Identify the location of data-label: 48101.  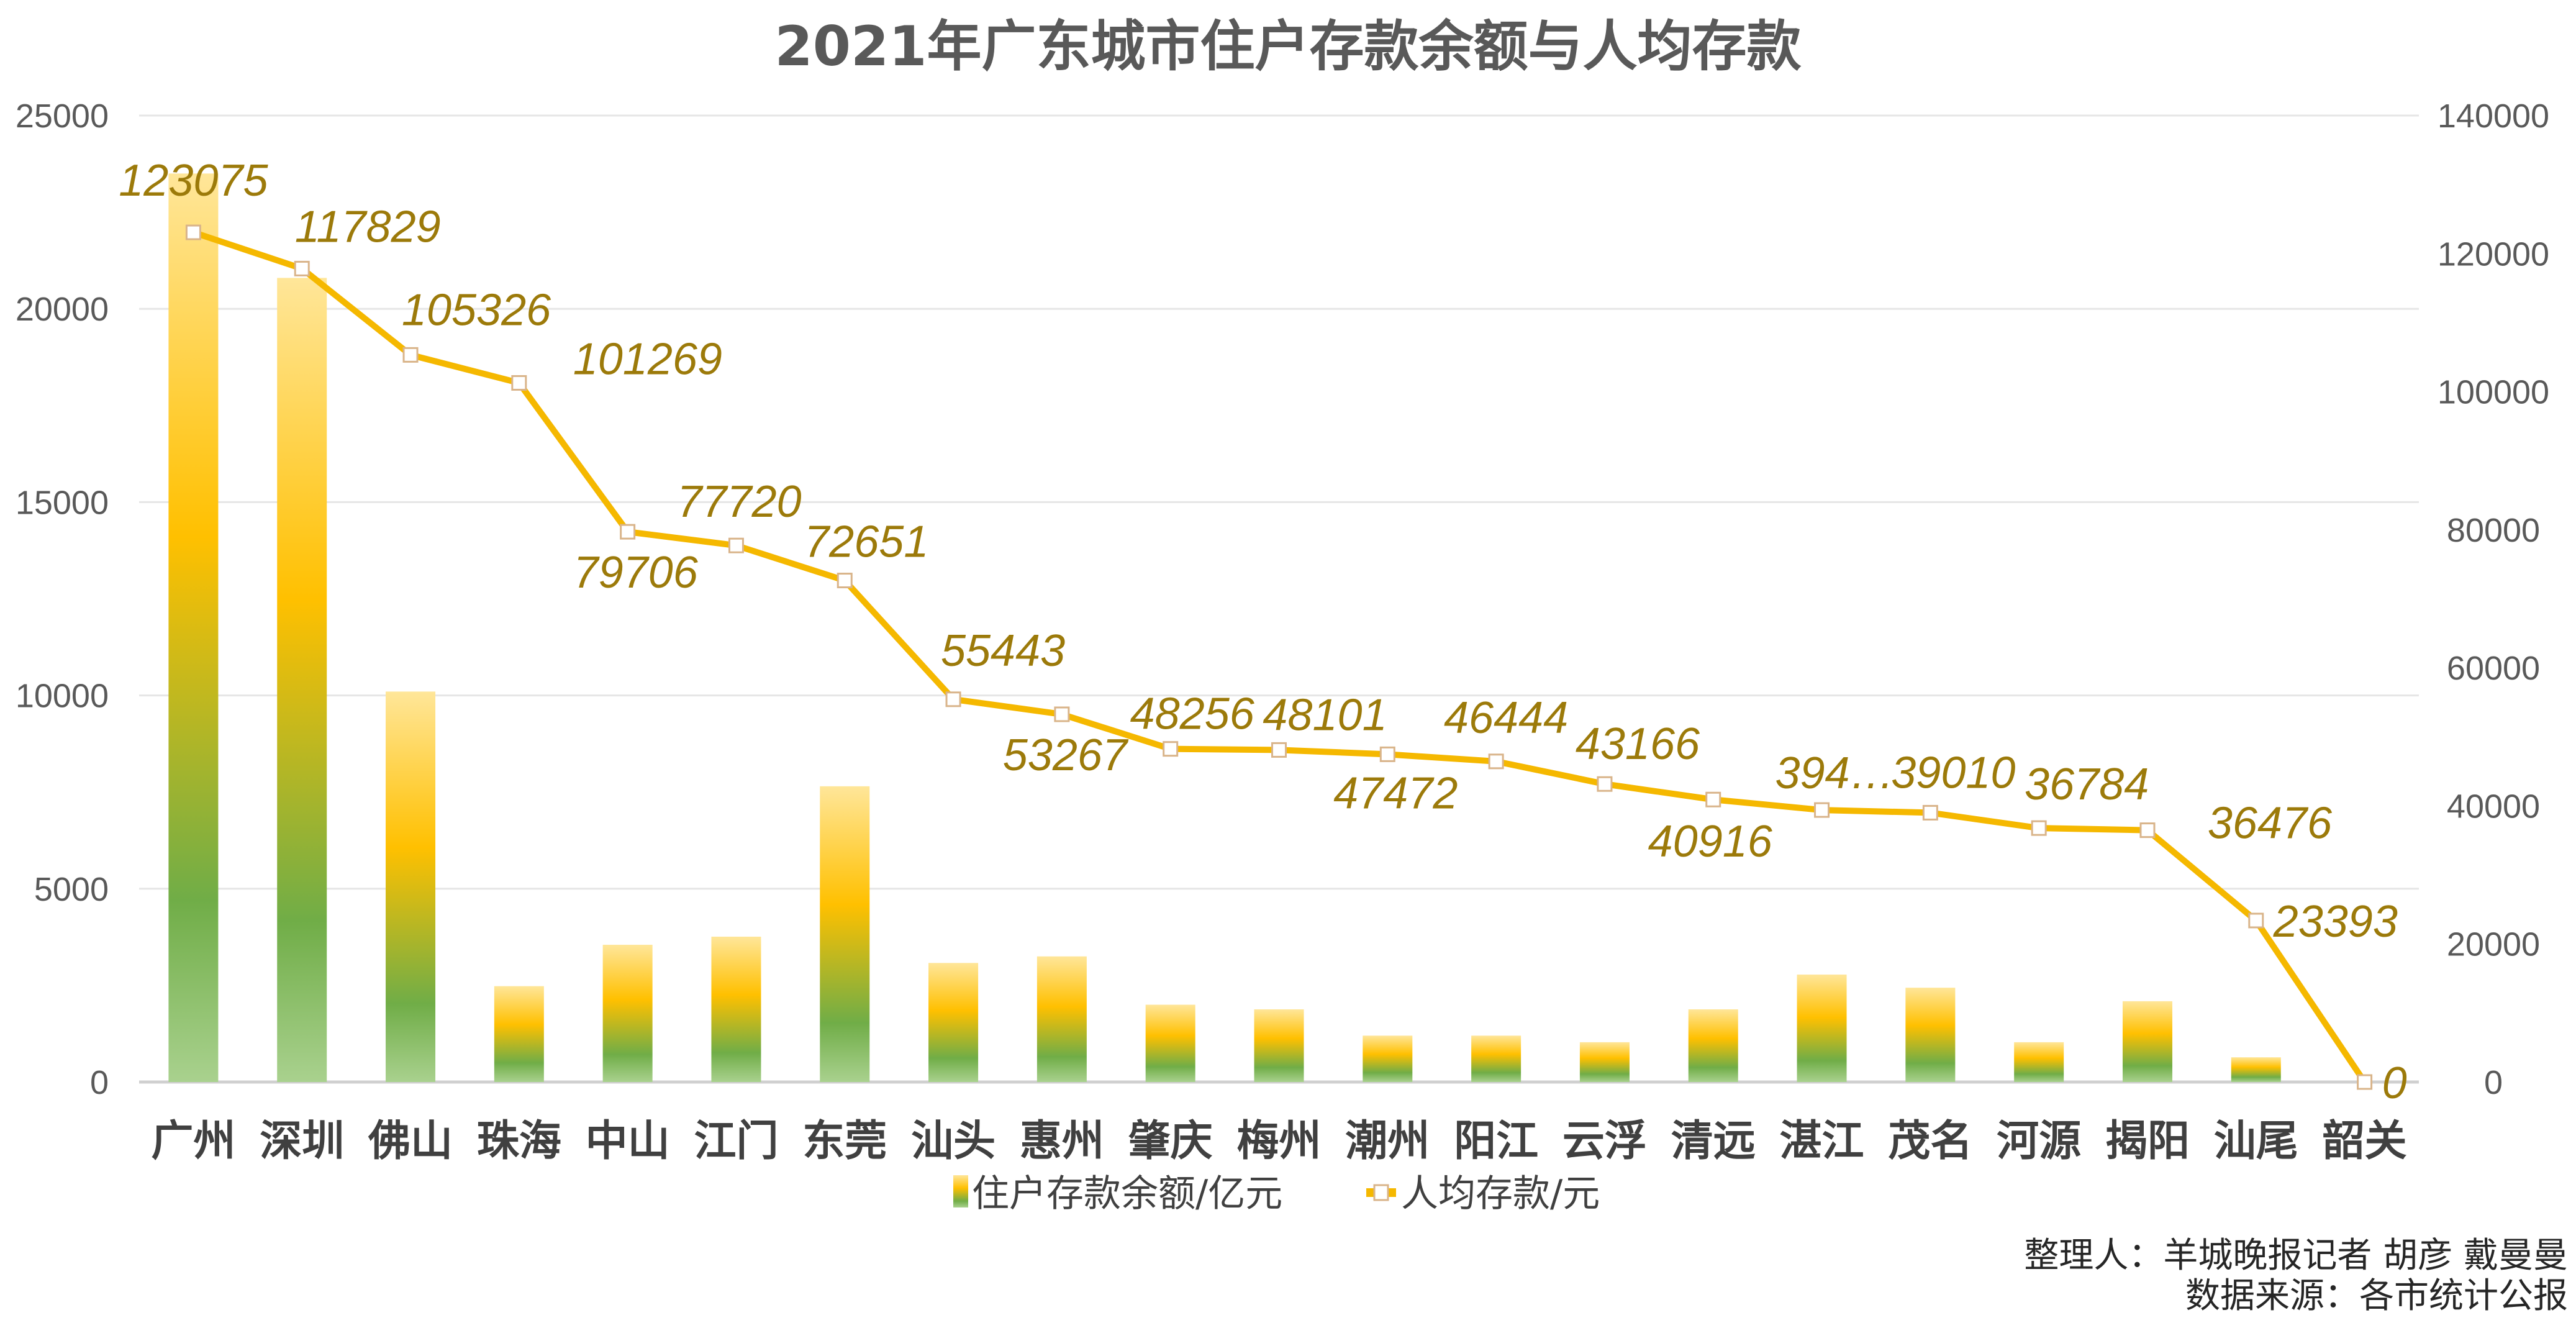
(1325, 715).